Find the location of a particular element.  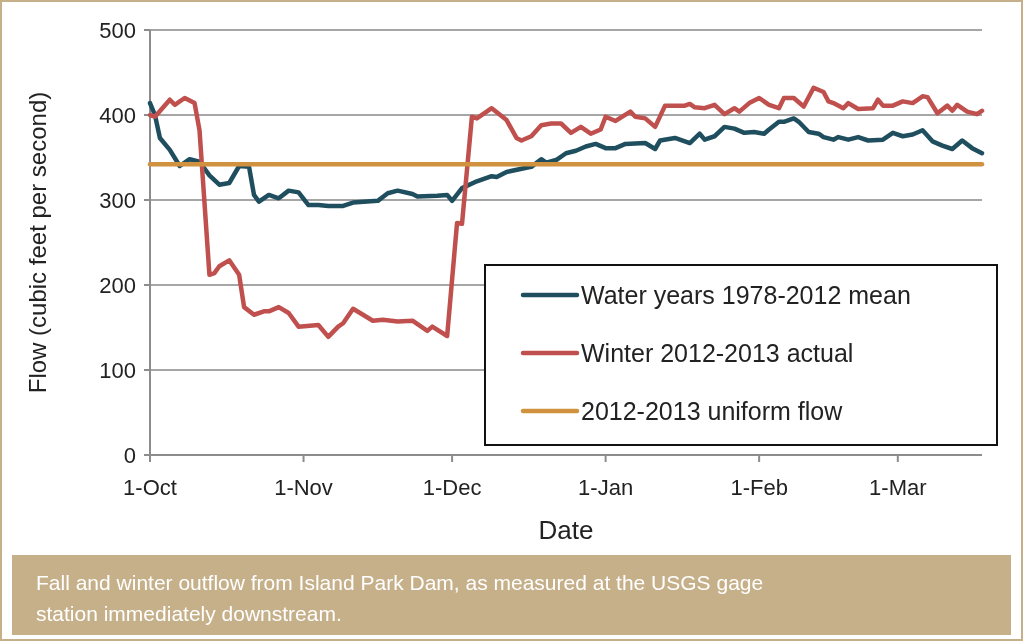

text: Fall and winter outflow from Island Park Dam, as measured at the USGS gage station immediately downstream. is located at coordinates (400, 598).